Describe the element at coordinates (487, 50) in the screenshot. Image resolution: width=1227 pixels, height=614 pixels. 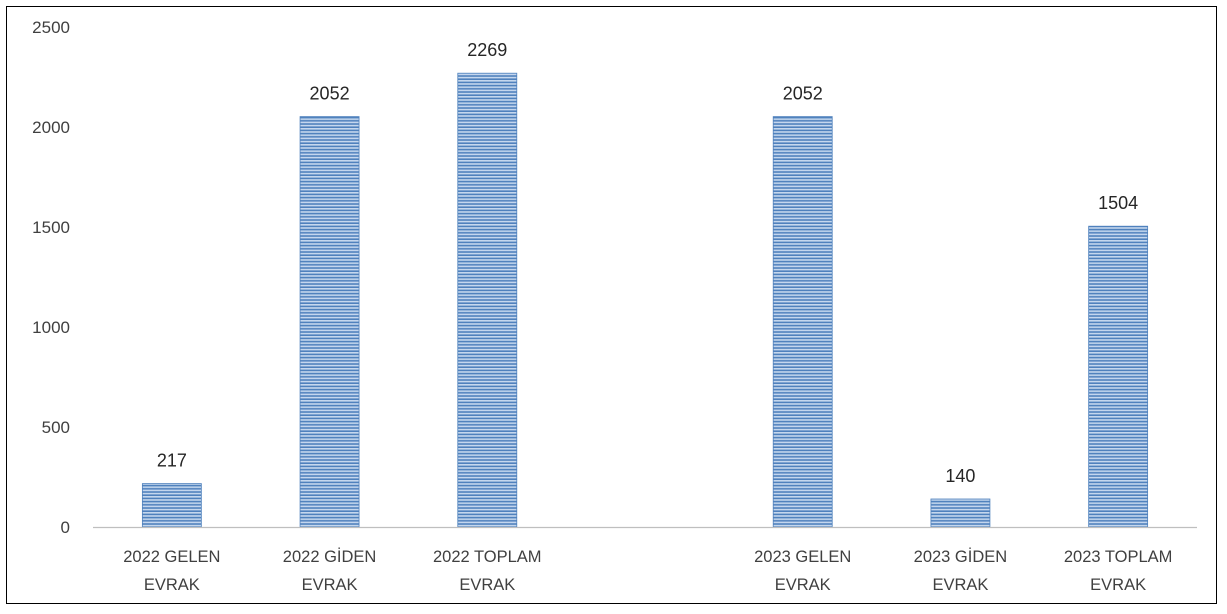
I see `data-label: 2269` at that location.